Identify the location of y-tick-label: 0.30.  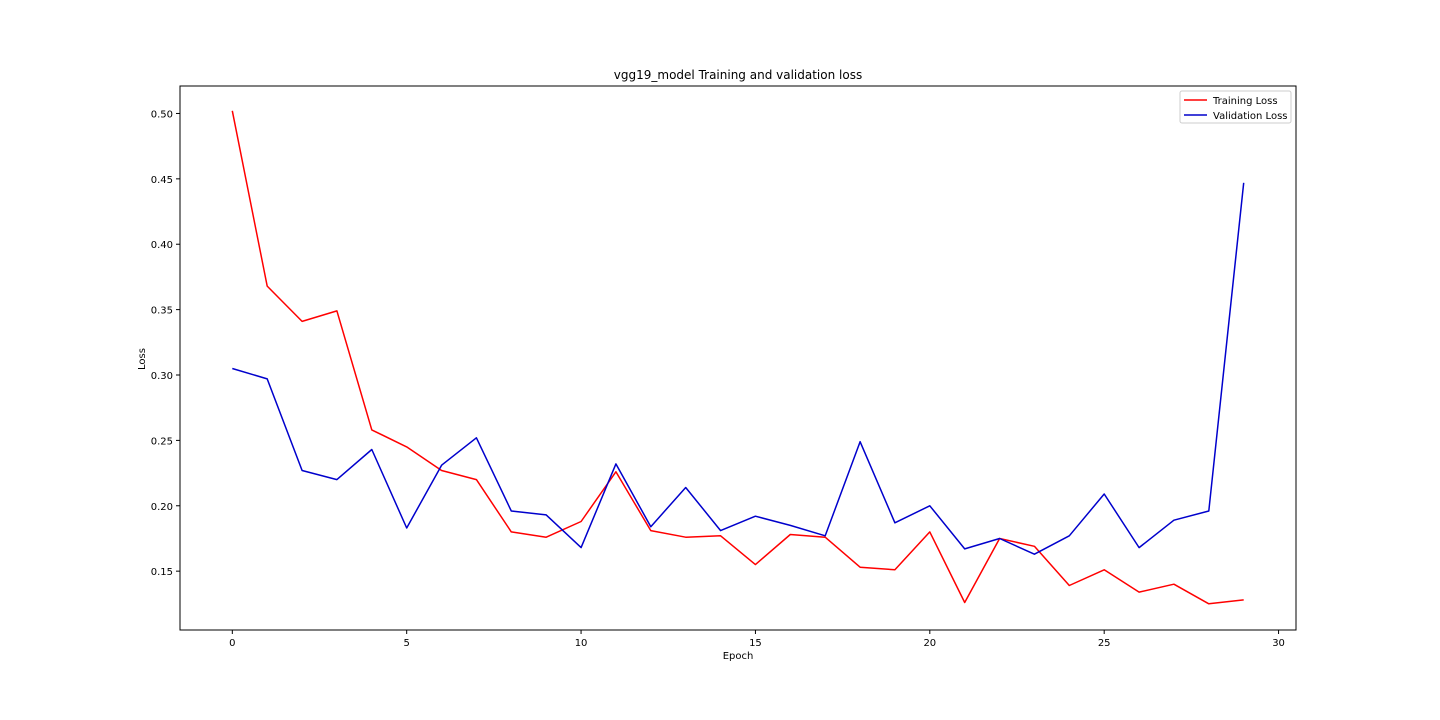
(162, 376).